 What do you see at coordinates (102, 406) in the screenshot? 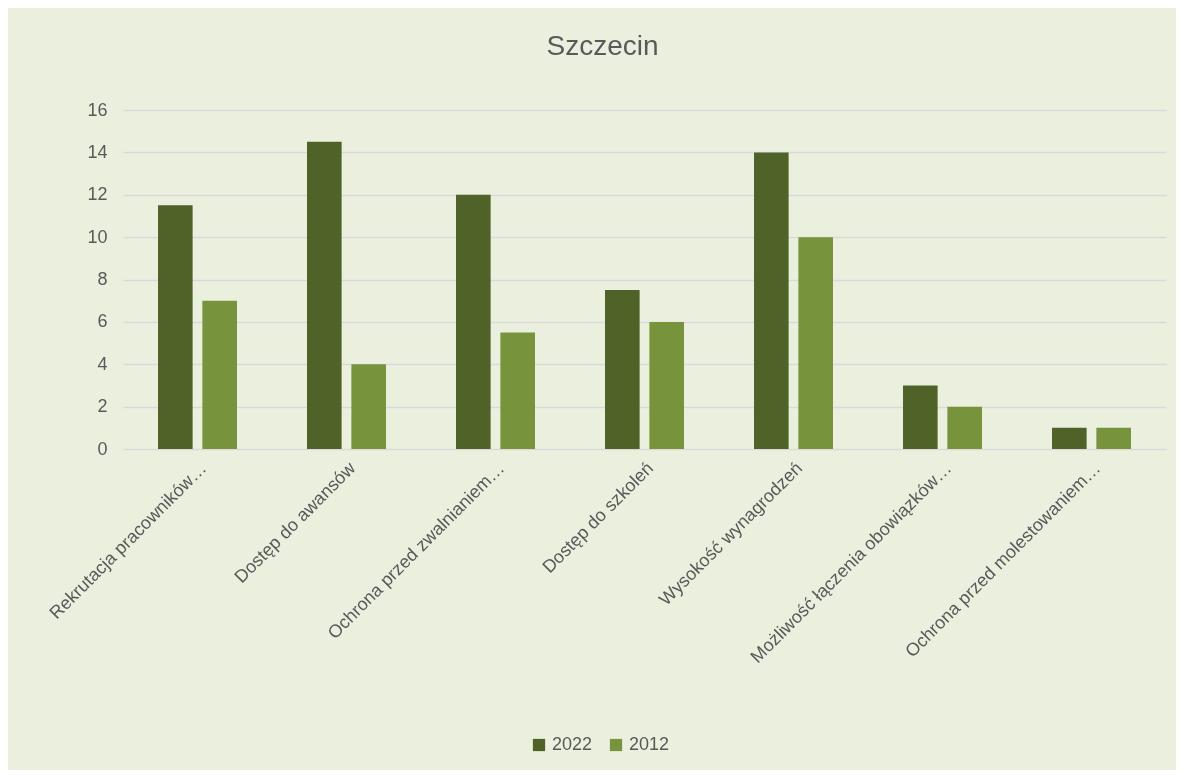
I see `y-tick-label: 2` at bounding box center [102, 406].